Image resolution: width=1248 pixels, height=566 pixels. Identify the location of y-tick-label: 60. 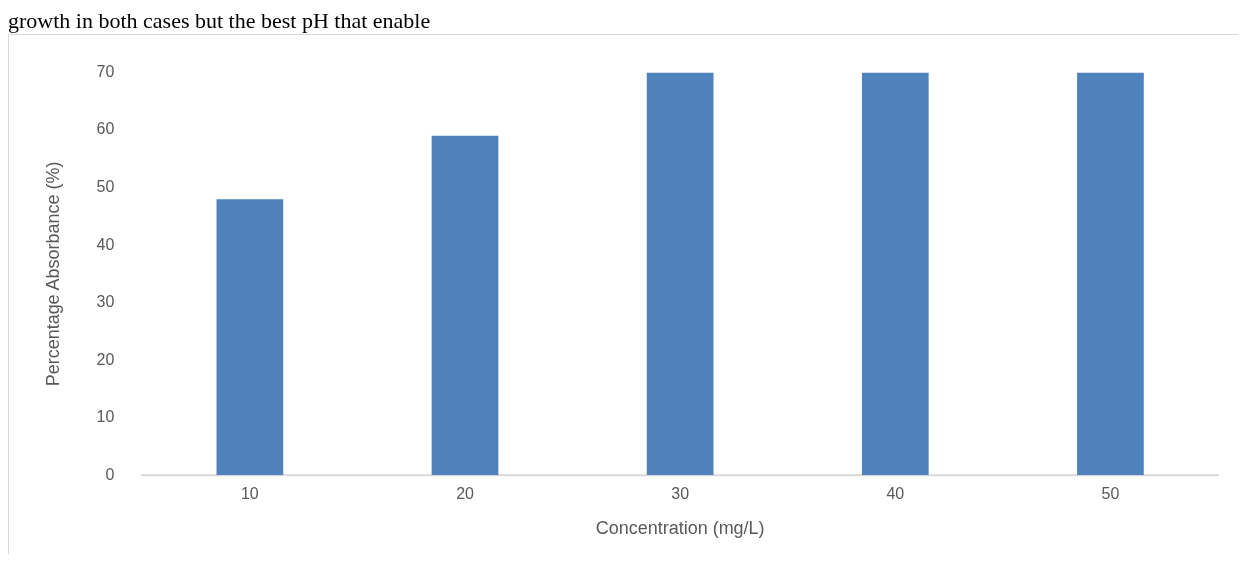
(105, 129).